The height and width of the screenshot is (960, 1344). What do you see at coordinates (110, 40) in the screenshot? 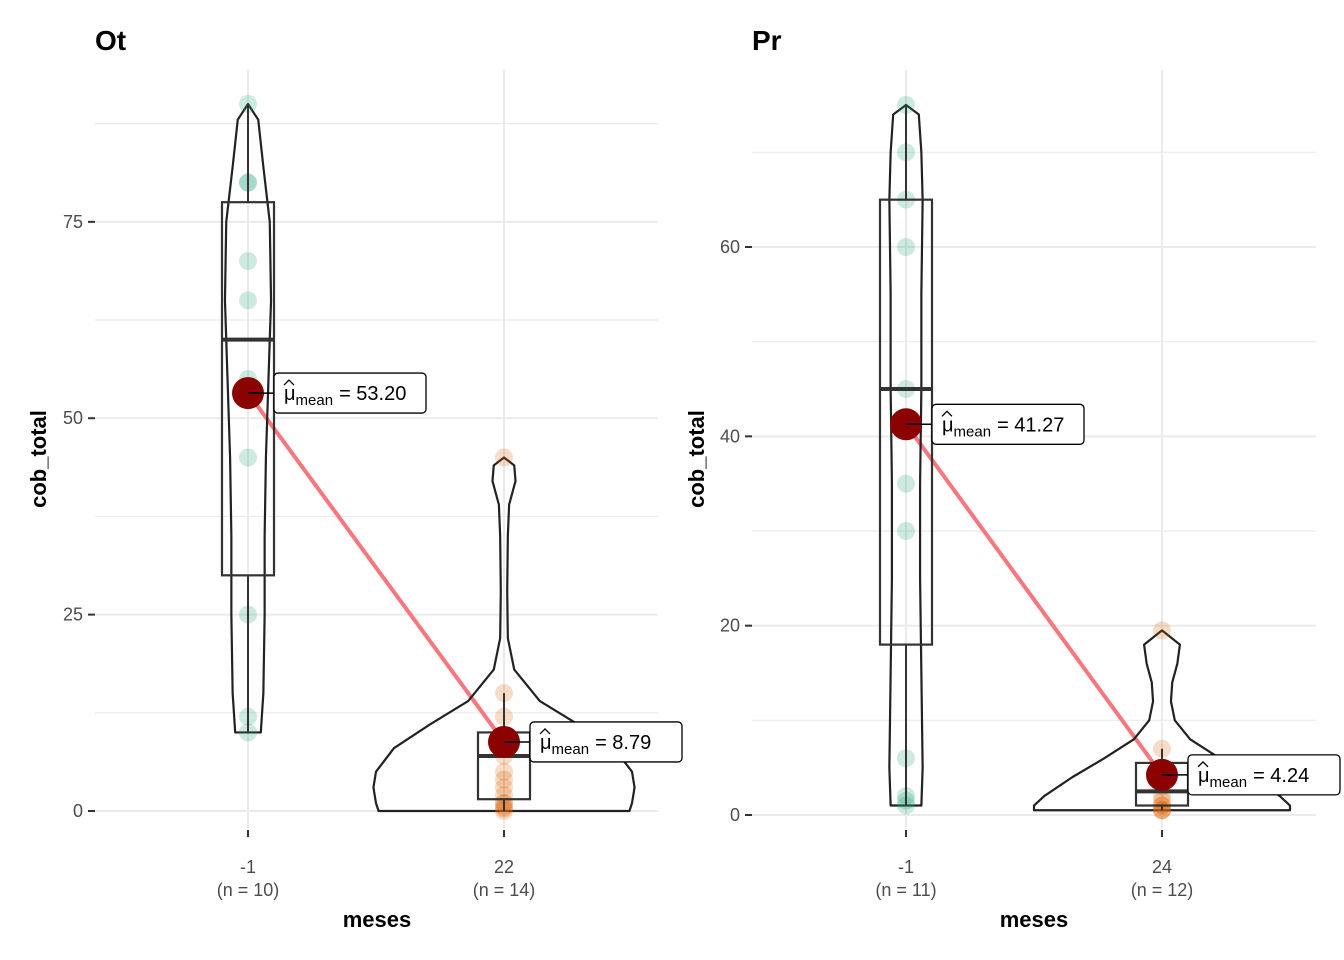
I see `chart-title: Ot` at bounding box center [110, 40].